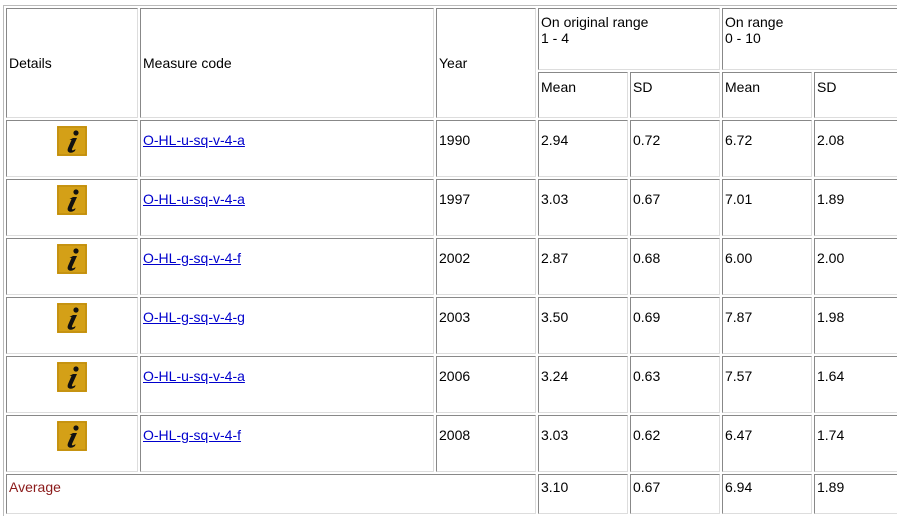  What do you see at coordinates (767, 148) in the screenshot?
I see `value-cell: 6.72` at bounding box center [767, 148].